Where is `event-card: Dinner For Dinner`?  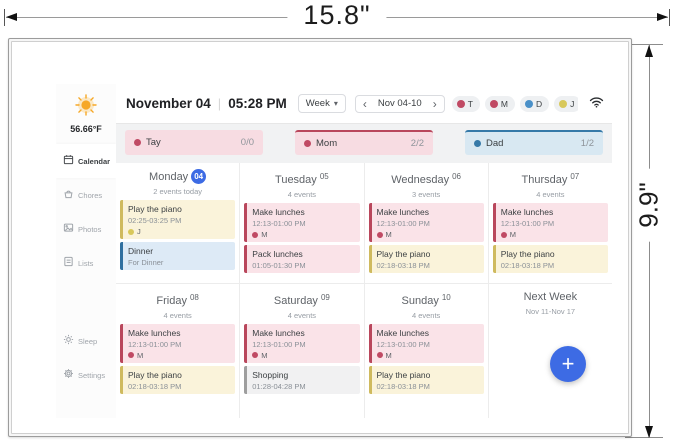 event-card: Dinner For Dinner is located at coordinates (178, 256).